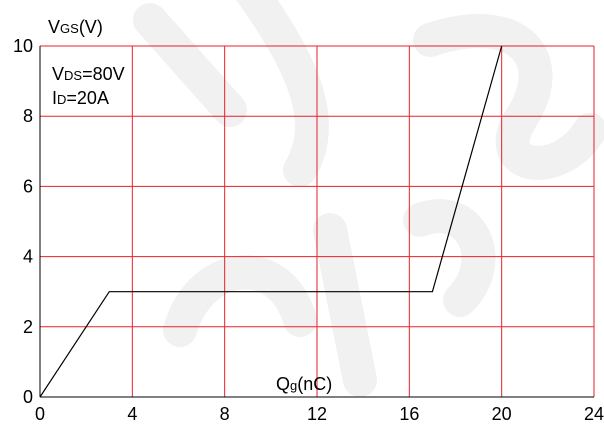  What do you see at coordinates (28, 397) in the screenshot?
I see `y-tick-label: 0` at bounding box center [28, 397].